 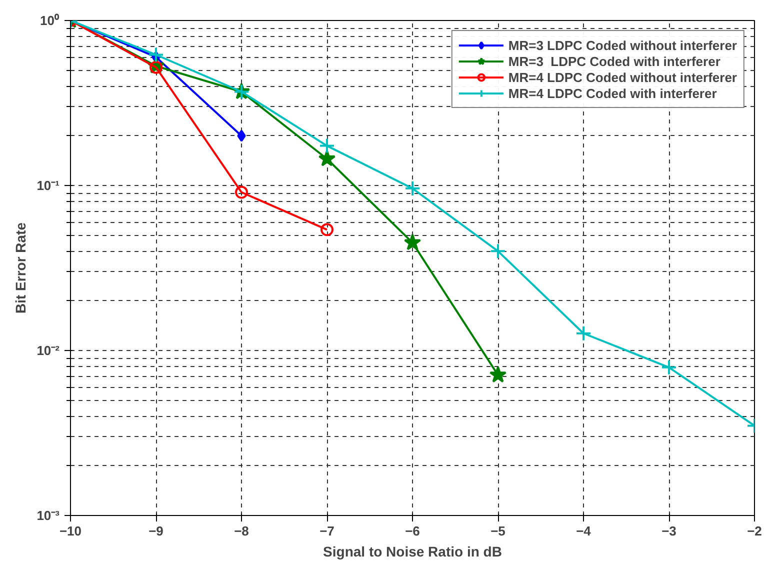 What do you see at coordinates (20, 268) in the screenshot?
I see `y-axis-title: Bit Error Rate` at bounding box center [20, 268].